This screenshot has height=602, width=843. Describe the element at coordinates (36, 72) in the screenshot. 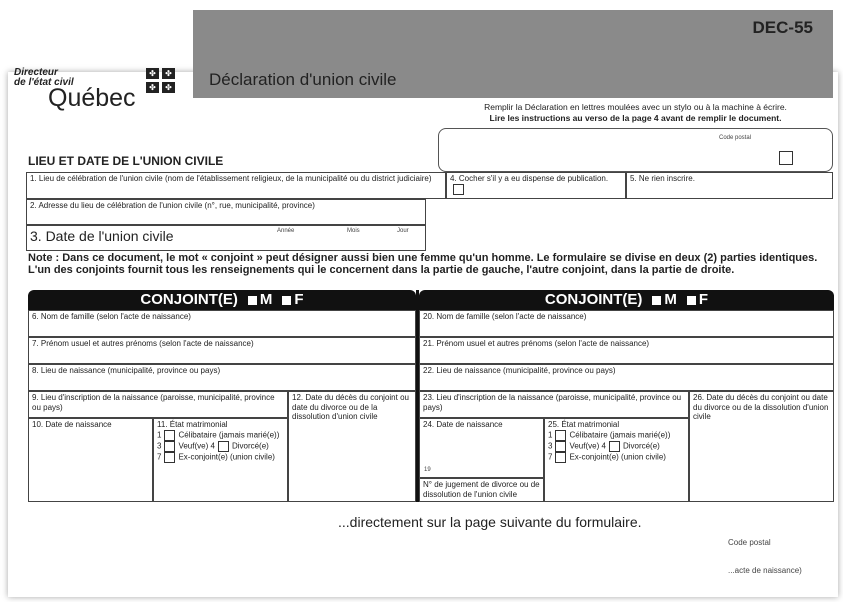

I see `logo-line1: Directeur` at that location.